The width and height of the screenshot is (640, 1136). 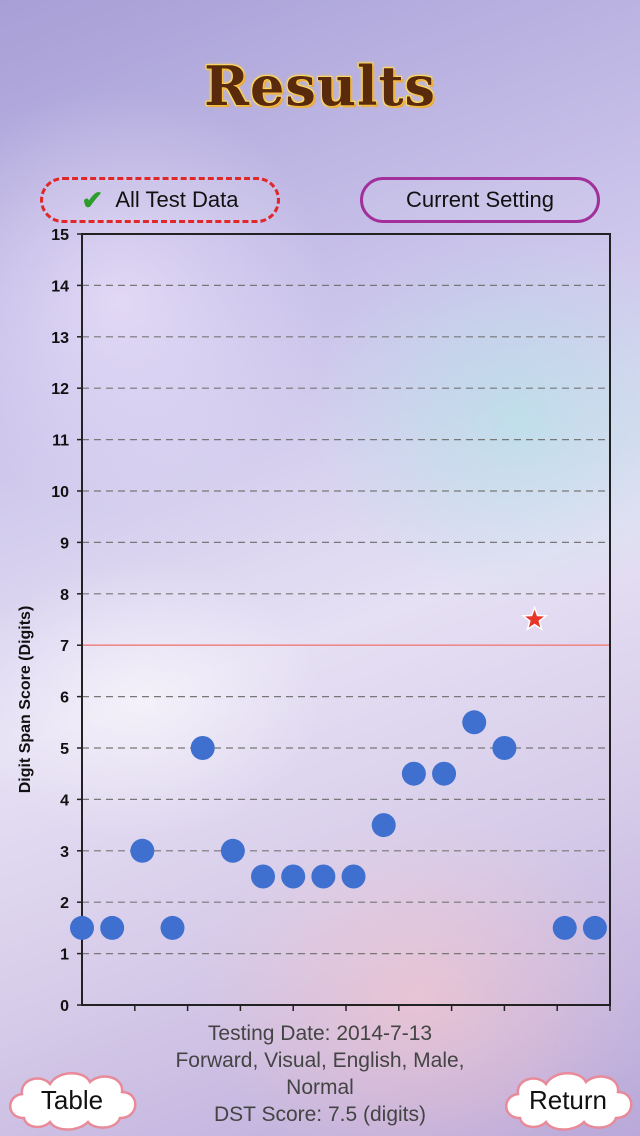 I want to click on checkmark-icon: ✔, so click(x=92, y=199).